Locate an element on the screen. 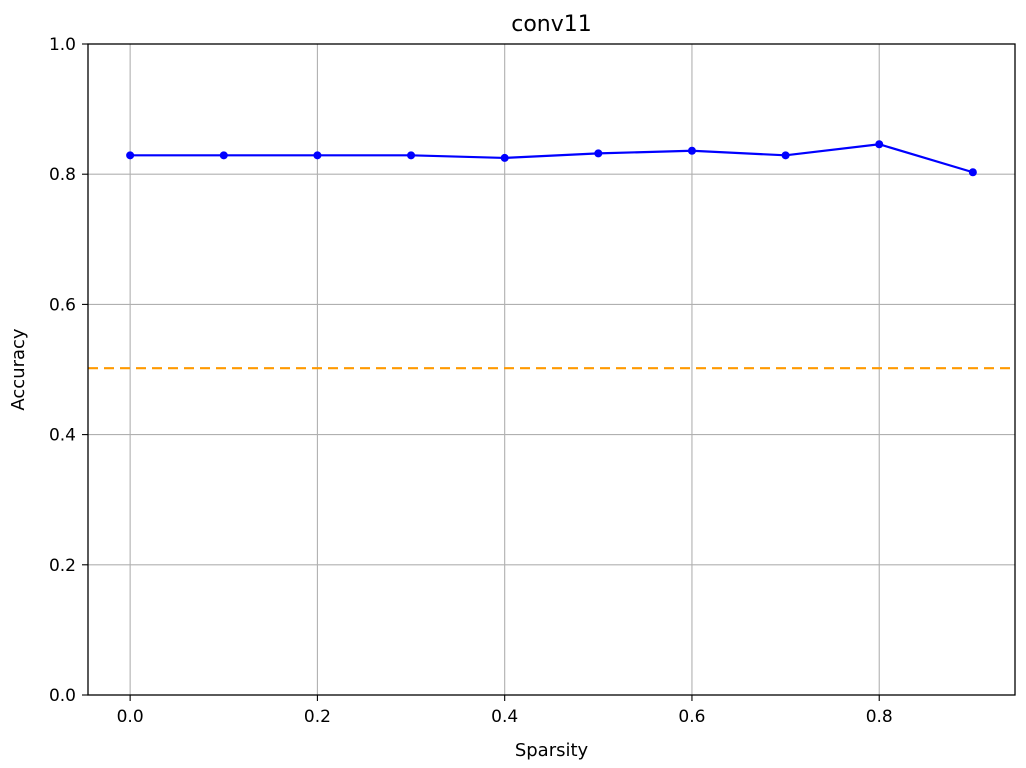  series is located at coordinates (551, 158).